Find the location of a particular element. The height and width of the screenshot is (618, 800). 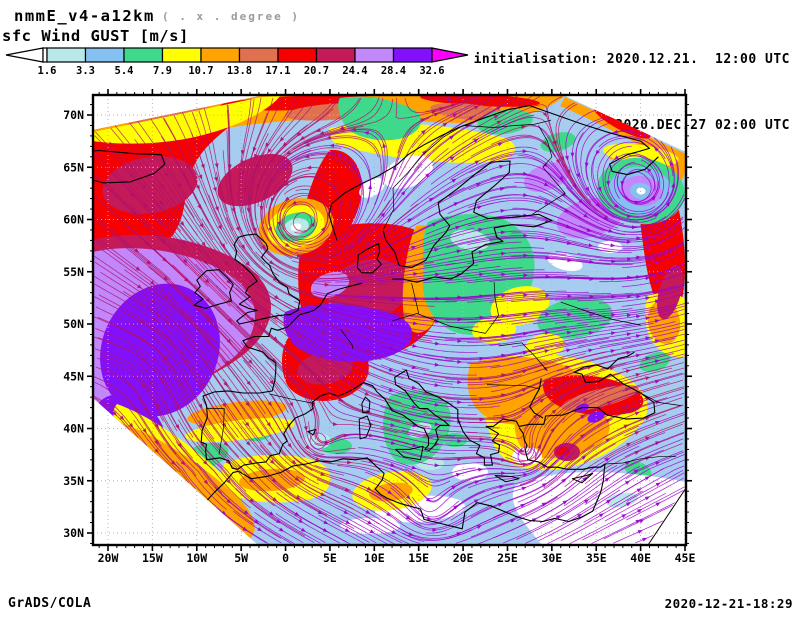

colorbar-labels: 1.6 3.3 5.4 7.9 10.7 13.8 17.1 20.7 24.4 28.4 32.6 is located at coordinates (241, 71).